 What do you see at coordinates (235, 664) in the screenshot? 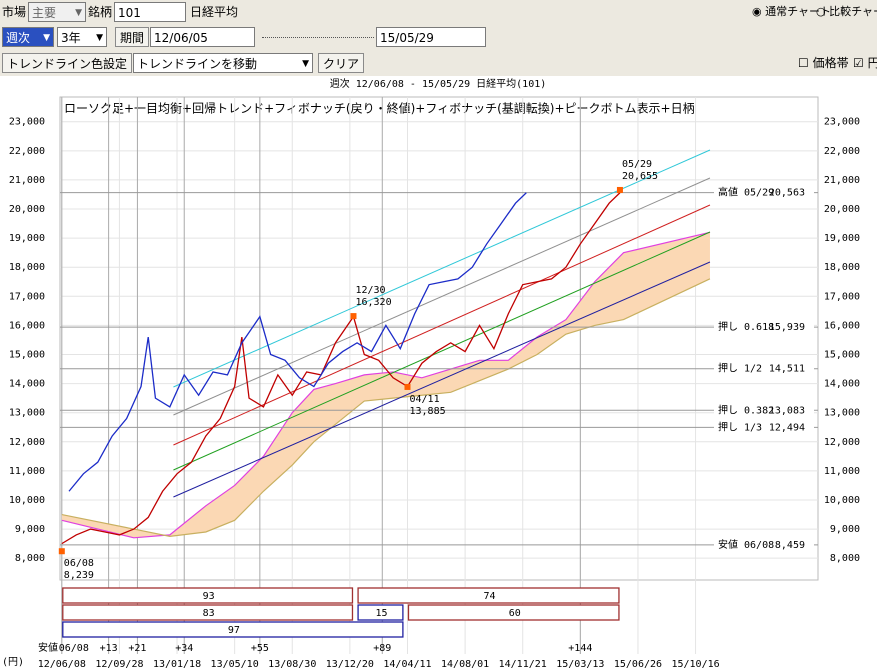
I see `x-tick-label: 13/05/10` at bounding box center [235, 664].